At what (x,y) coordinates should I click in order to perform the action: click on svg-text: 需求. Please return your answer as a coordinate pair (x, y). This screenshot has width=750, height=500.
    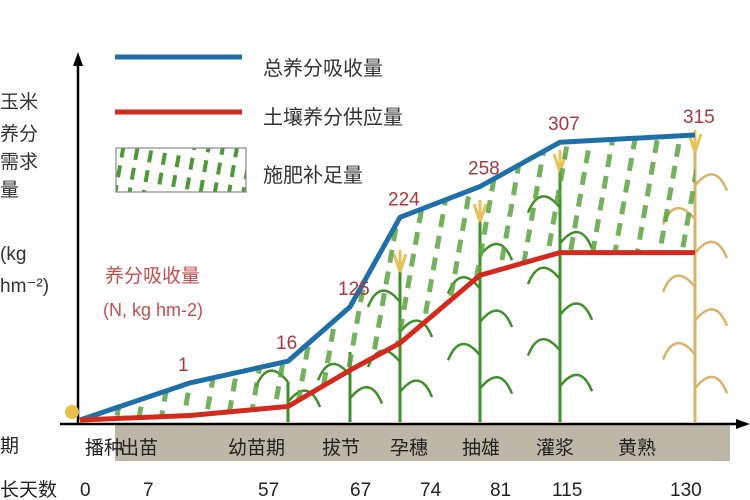
    Looking at the image, I should click on (19, 162).